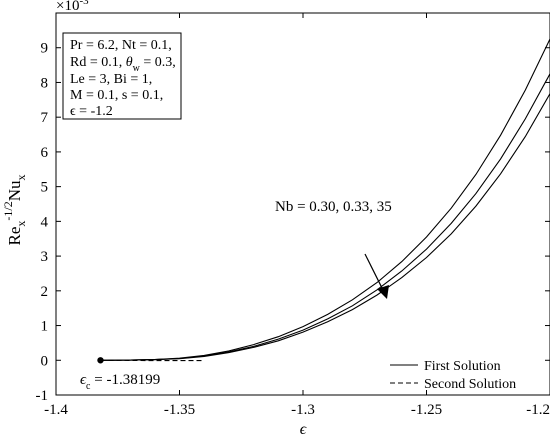 The image size is (550, 442). Describe the element at coordinates (179, 410) in the screenshot. I see `x-tick-label: -1.35` at that location.